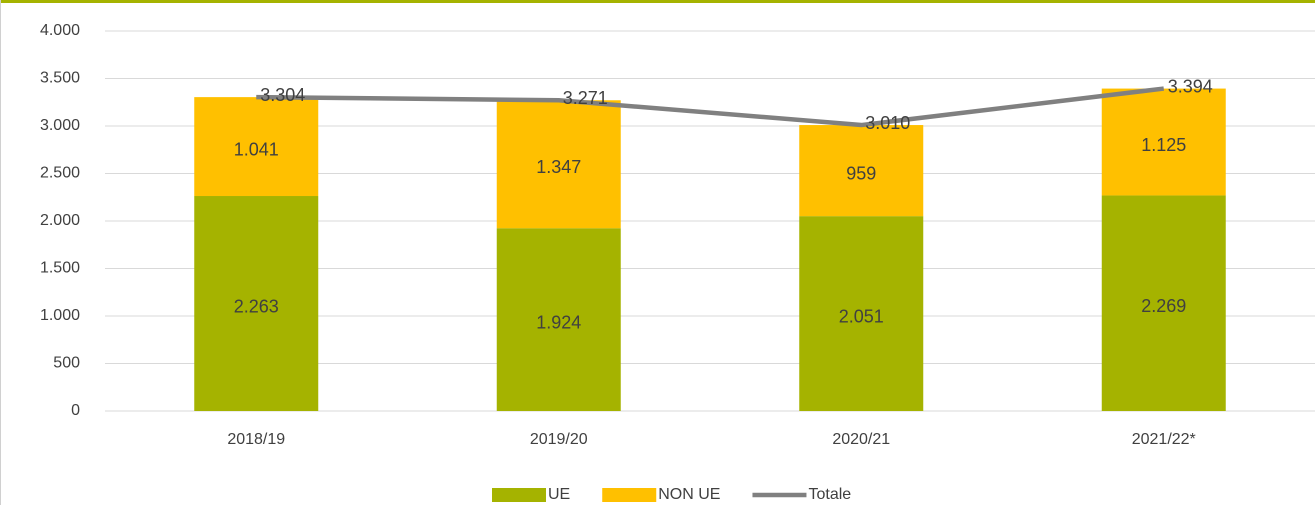  What do you see at coordinates (710, 107) in the screenshot?
I see `line-series` at bounding box center [710, 107].